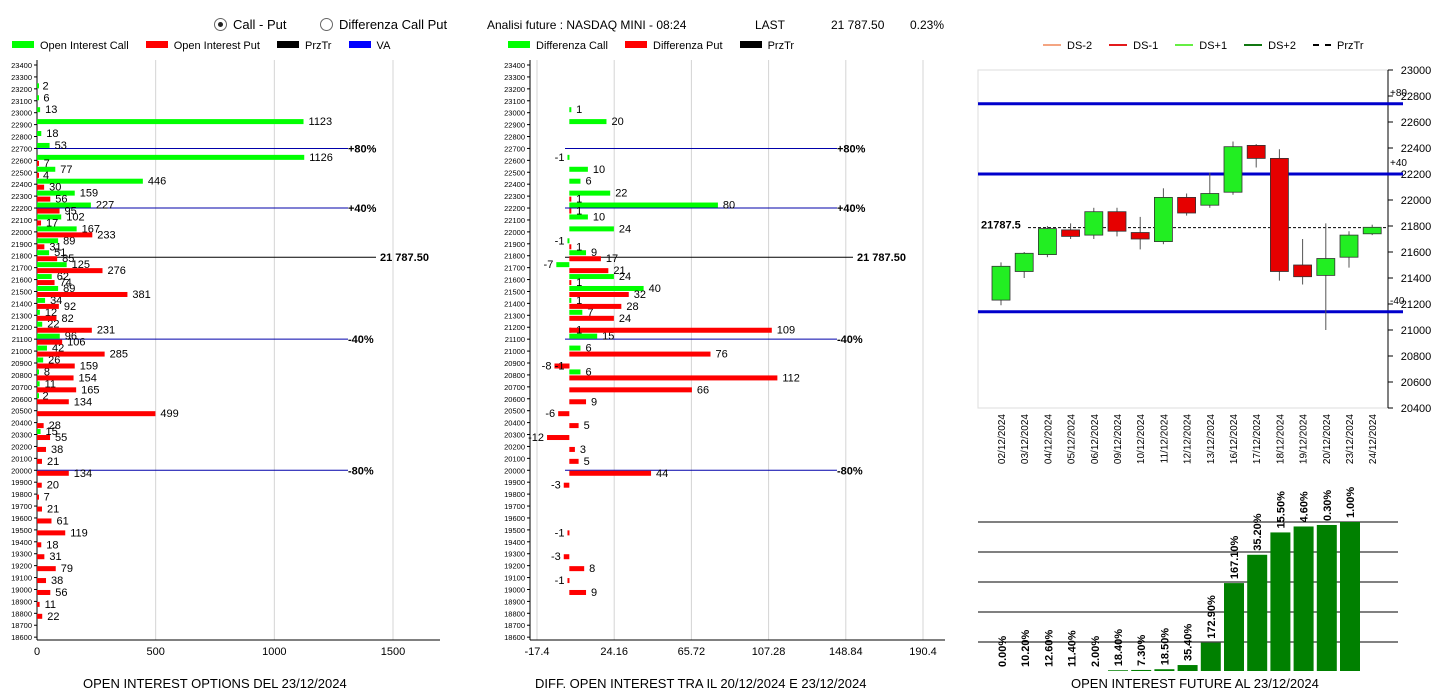  I want to click on strike-tick-label: 20900, so click(21, 363).